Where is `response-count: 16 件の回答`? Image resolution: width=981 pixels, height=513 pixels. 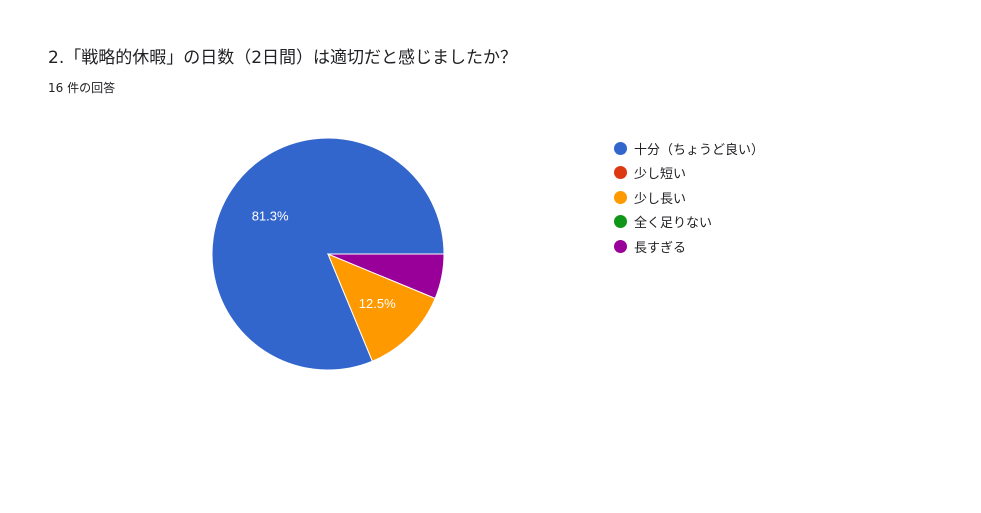
response-count: 16 件の回答 is located at coordinates (82, 88).